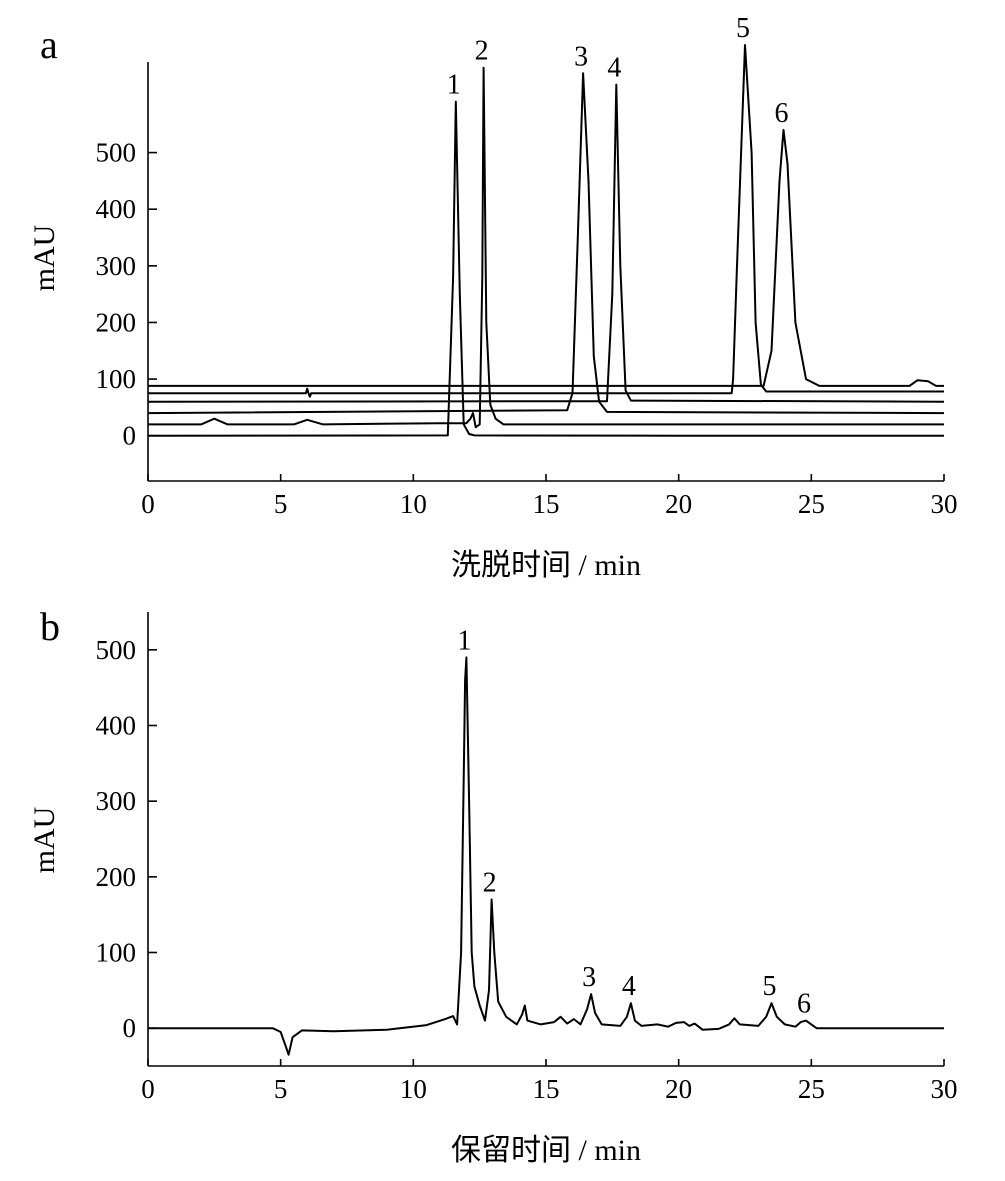  I want to click on panel-a-y-tick-label: 400, so click(116, 209).